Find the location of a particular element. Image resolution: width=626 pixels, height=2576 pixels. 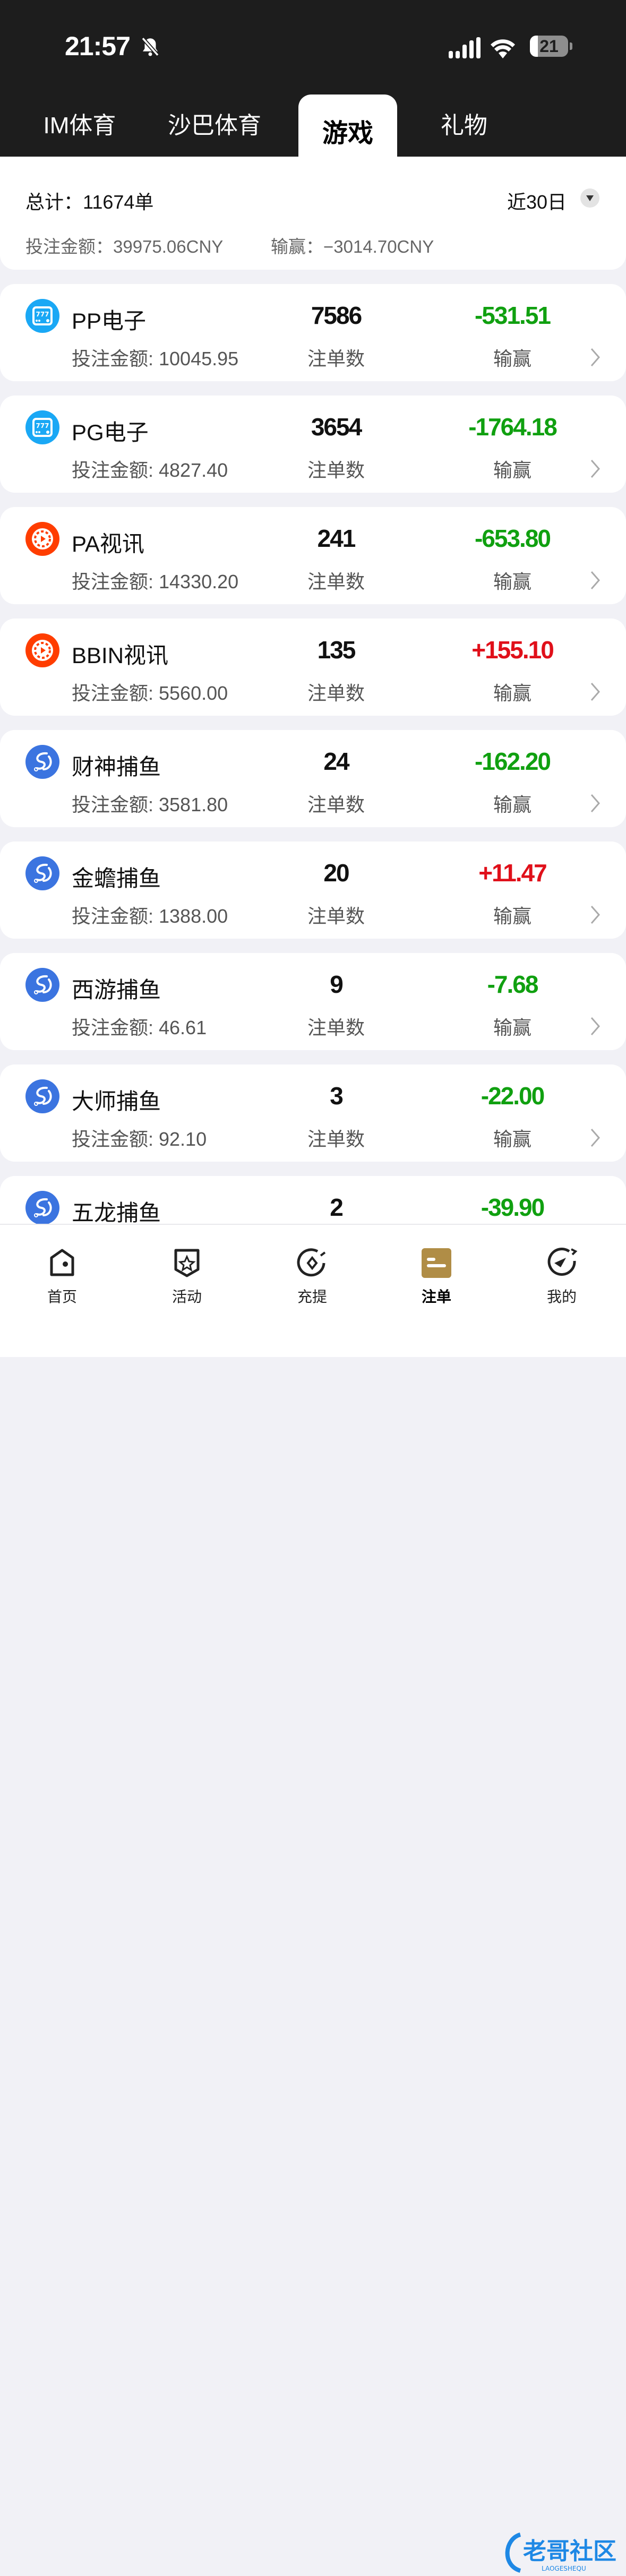

total-bet-amount: 投注金额：39975.06CNY is located at coordinates (124, 247).